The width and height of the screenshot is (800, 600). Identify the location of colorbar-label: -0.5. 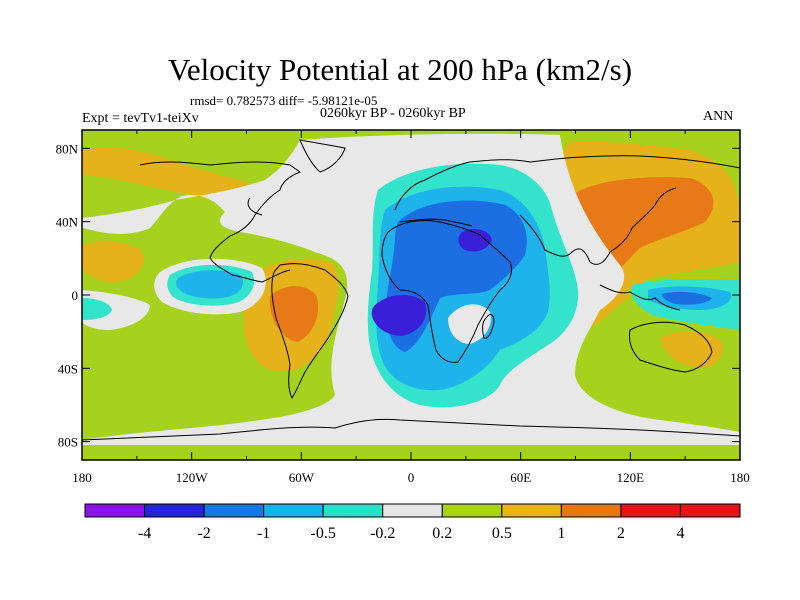
(323, 533).